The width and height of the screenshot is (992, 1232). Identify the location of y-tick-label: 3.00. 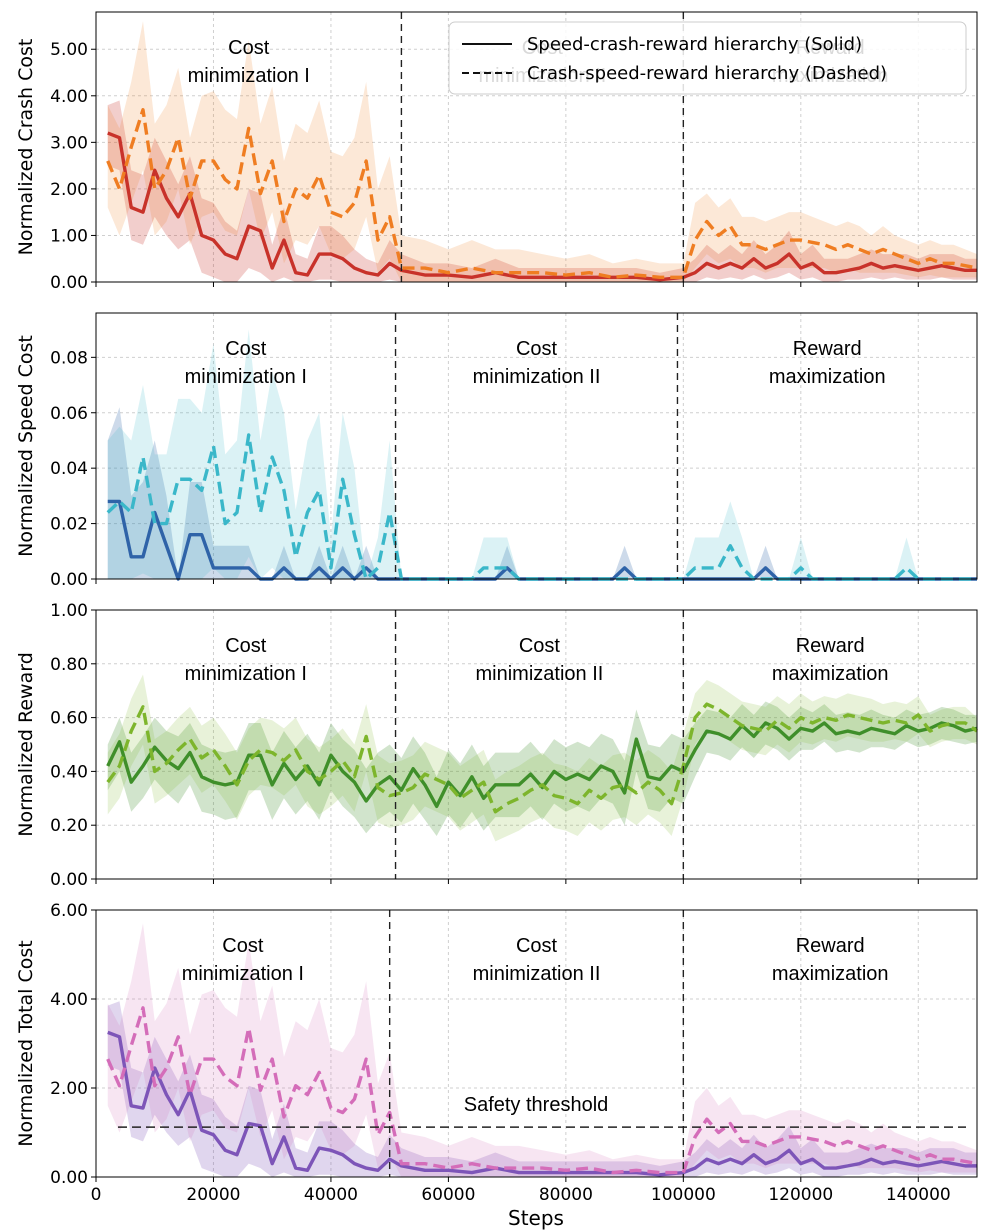
(69, 143).